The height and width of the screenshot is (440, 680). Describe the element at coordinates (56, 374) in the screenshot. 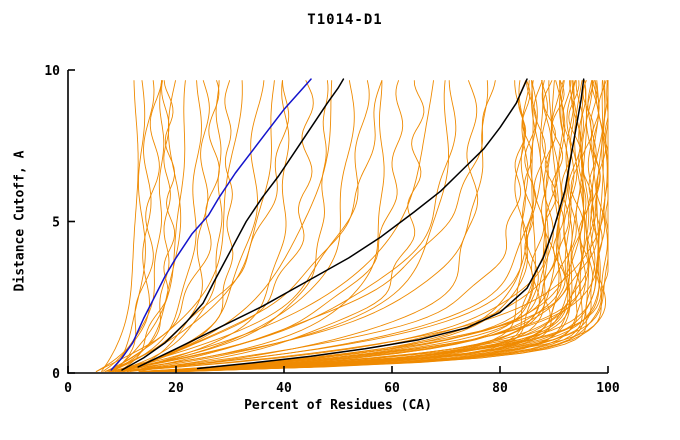

I see `y-tick-label: 0` at that location.